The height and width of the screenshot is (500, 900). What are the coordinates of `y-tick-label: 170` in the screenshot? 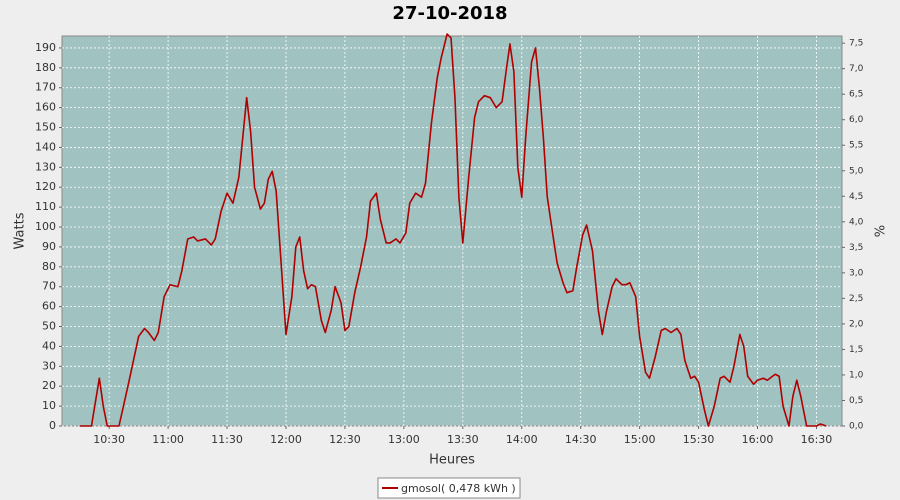 It's located at (45, 87).